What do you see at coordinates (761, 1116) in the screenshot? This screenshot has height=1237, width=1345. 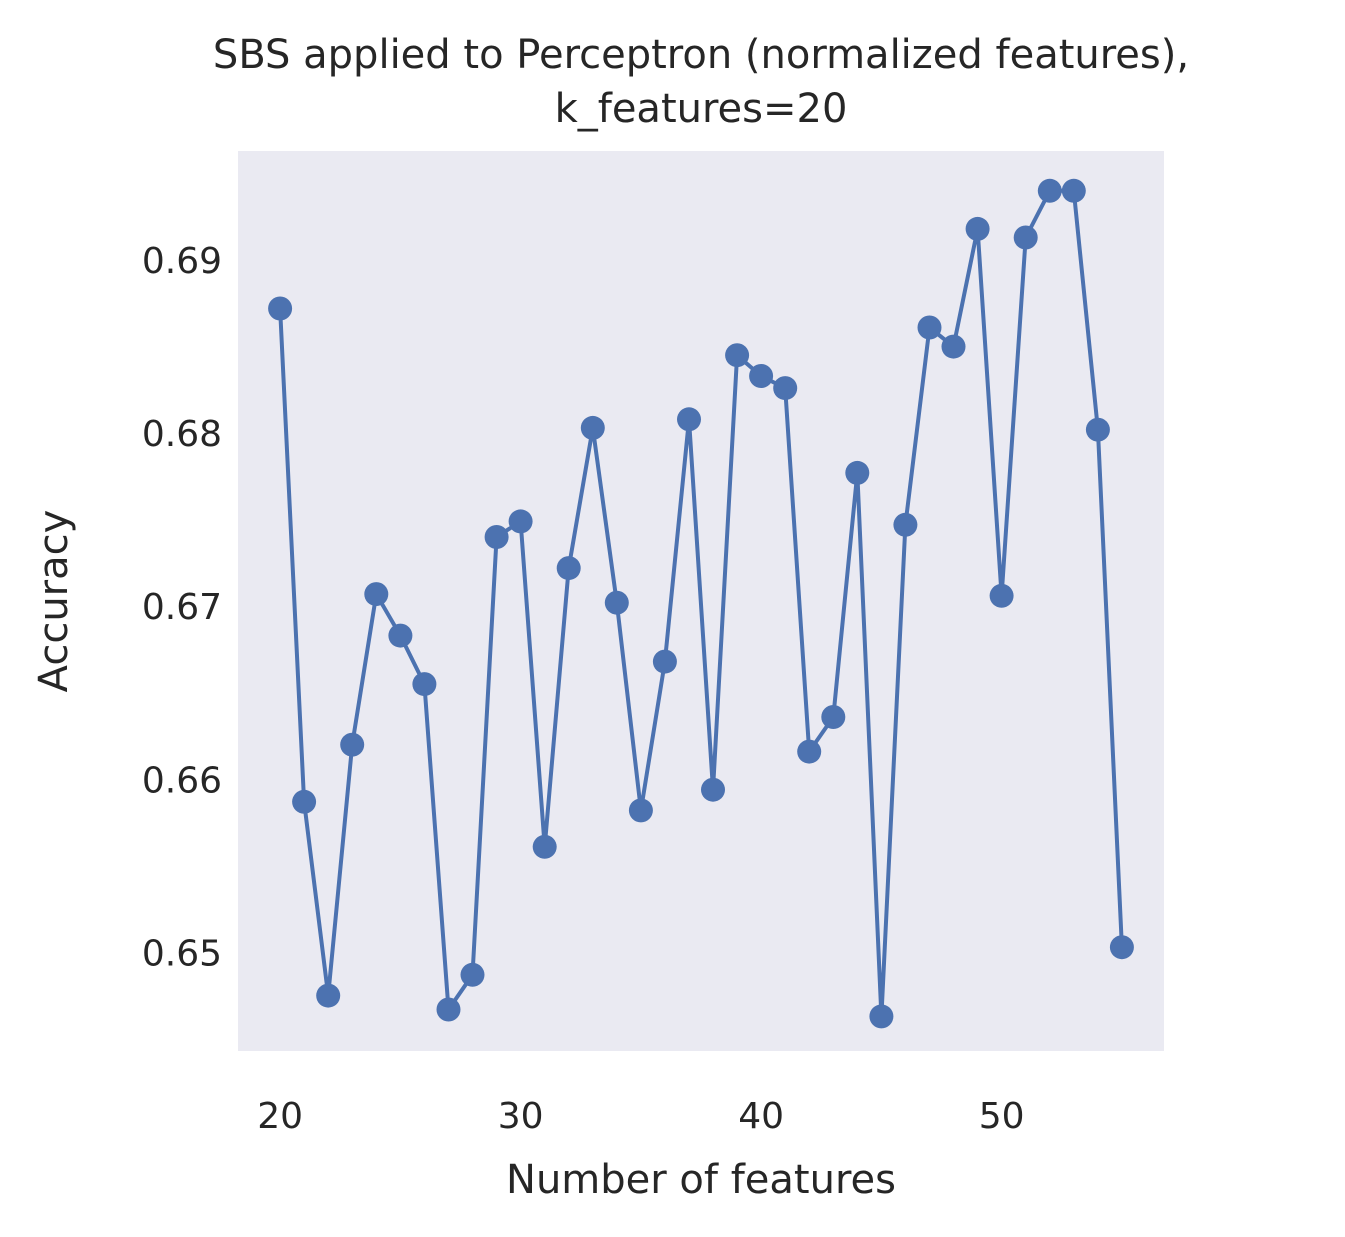 I see `x-tick-label: 40` at bounding box center [761, 1116].